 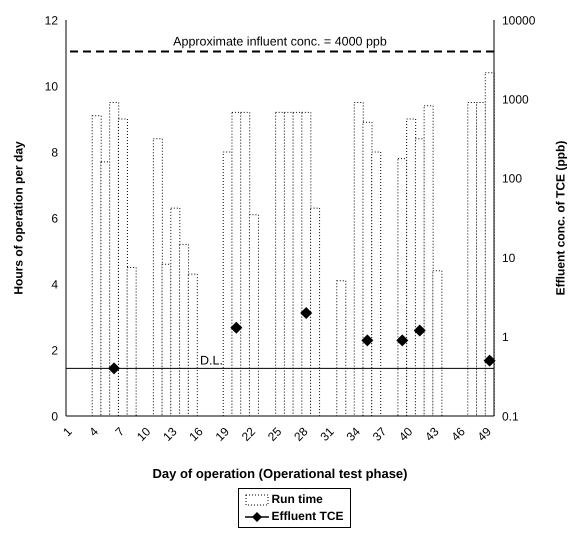 I want to click on y2-axis-title: Effluent conc. of TCE (ppb), so click(x=560, y=218).